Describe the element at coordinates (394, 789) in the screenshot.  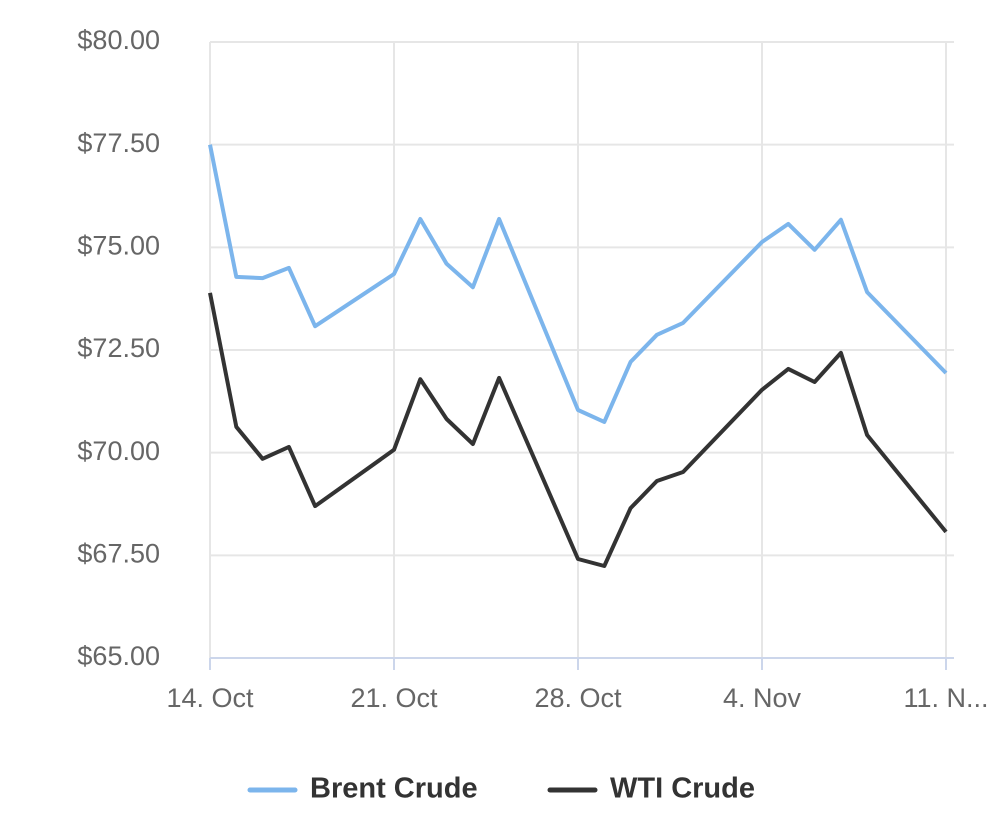
I see `legend-label: Brent Crude` at that location.